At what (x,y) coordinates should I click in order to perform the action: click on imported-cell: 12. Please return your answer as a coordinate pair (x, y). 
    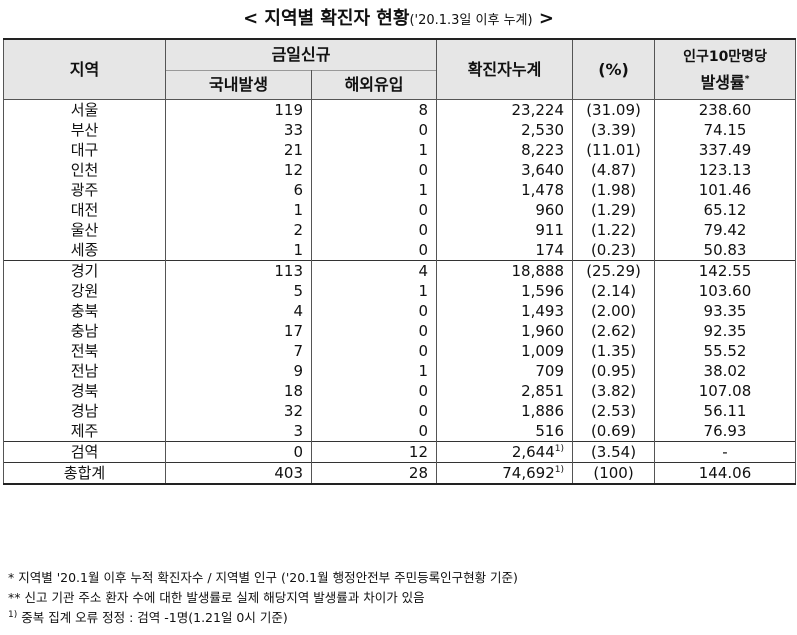
    Looking at the image, I should click on (374, 452).